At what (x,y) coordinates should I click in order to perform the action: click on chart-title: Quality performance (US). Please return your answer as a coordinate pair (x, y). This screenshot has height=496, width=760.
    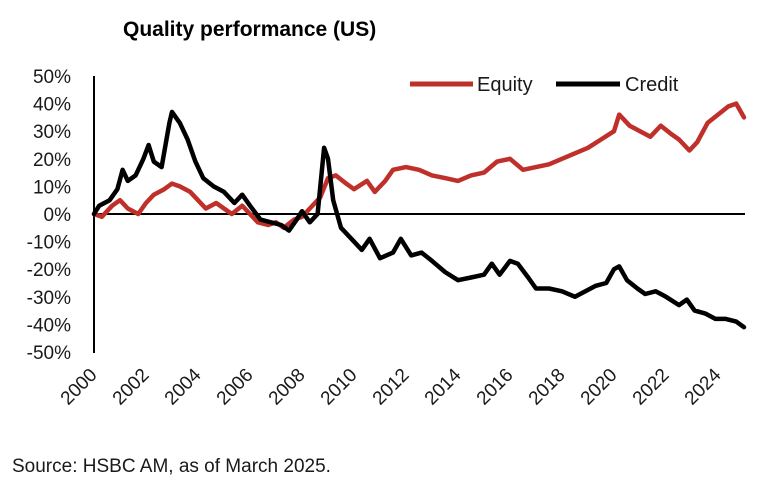
    Looking at the image, I should click on (249, 29).